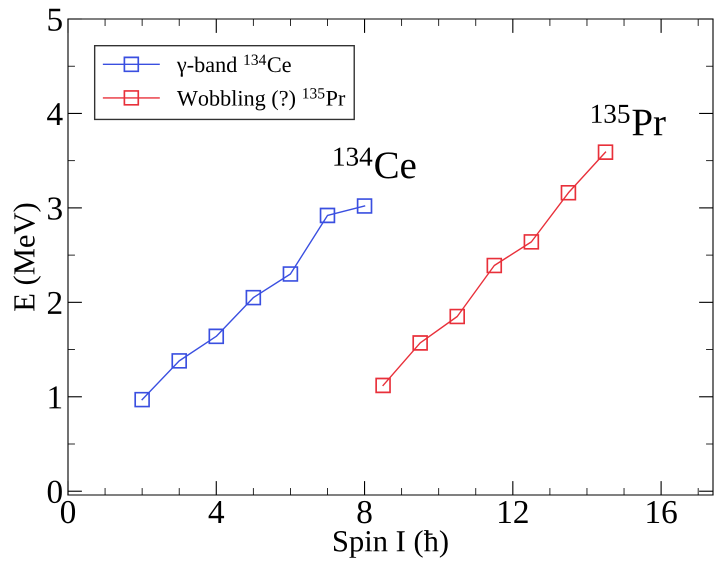 Image resolution: width=716 pixels, height=561 pixels. I want to click on y-tick-label: 3, so click(55, 208).